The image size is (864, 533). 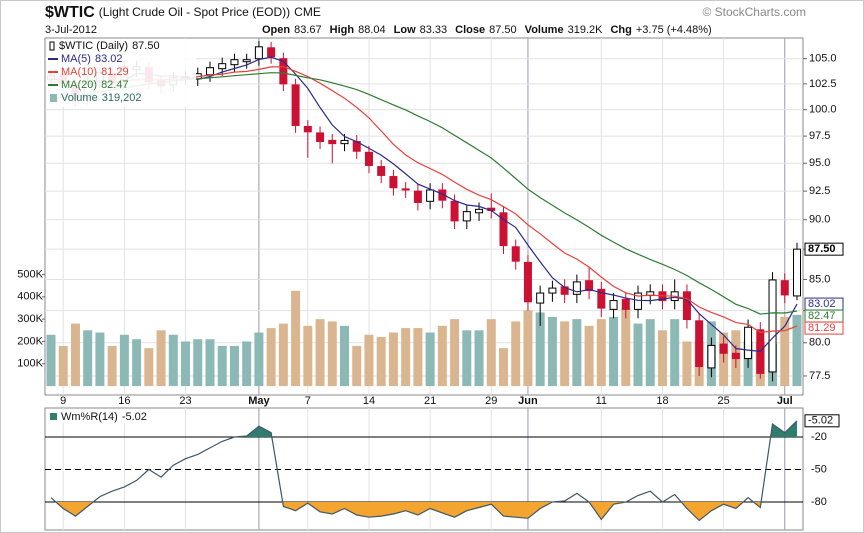 What do you see at coordinates (372, 30) in the screenshot?
I see `stat-value: 88.04` at bounding box center [372, 30].